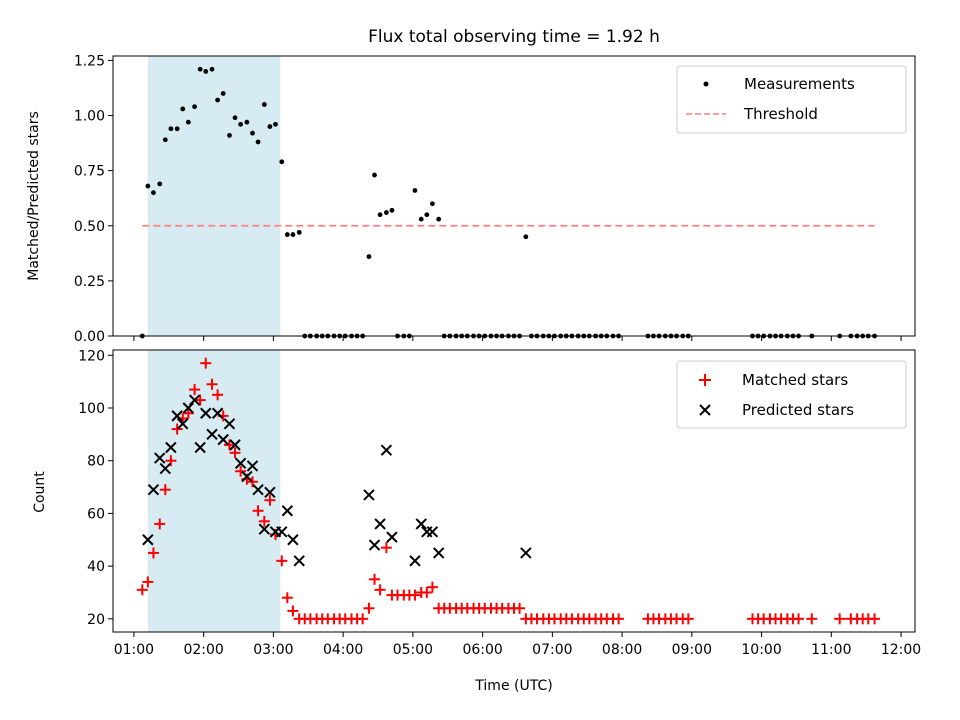 This screenshot has height=720, width=960. I want to click on ratio-y-tick-label: 0.50, so click(89, 227).